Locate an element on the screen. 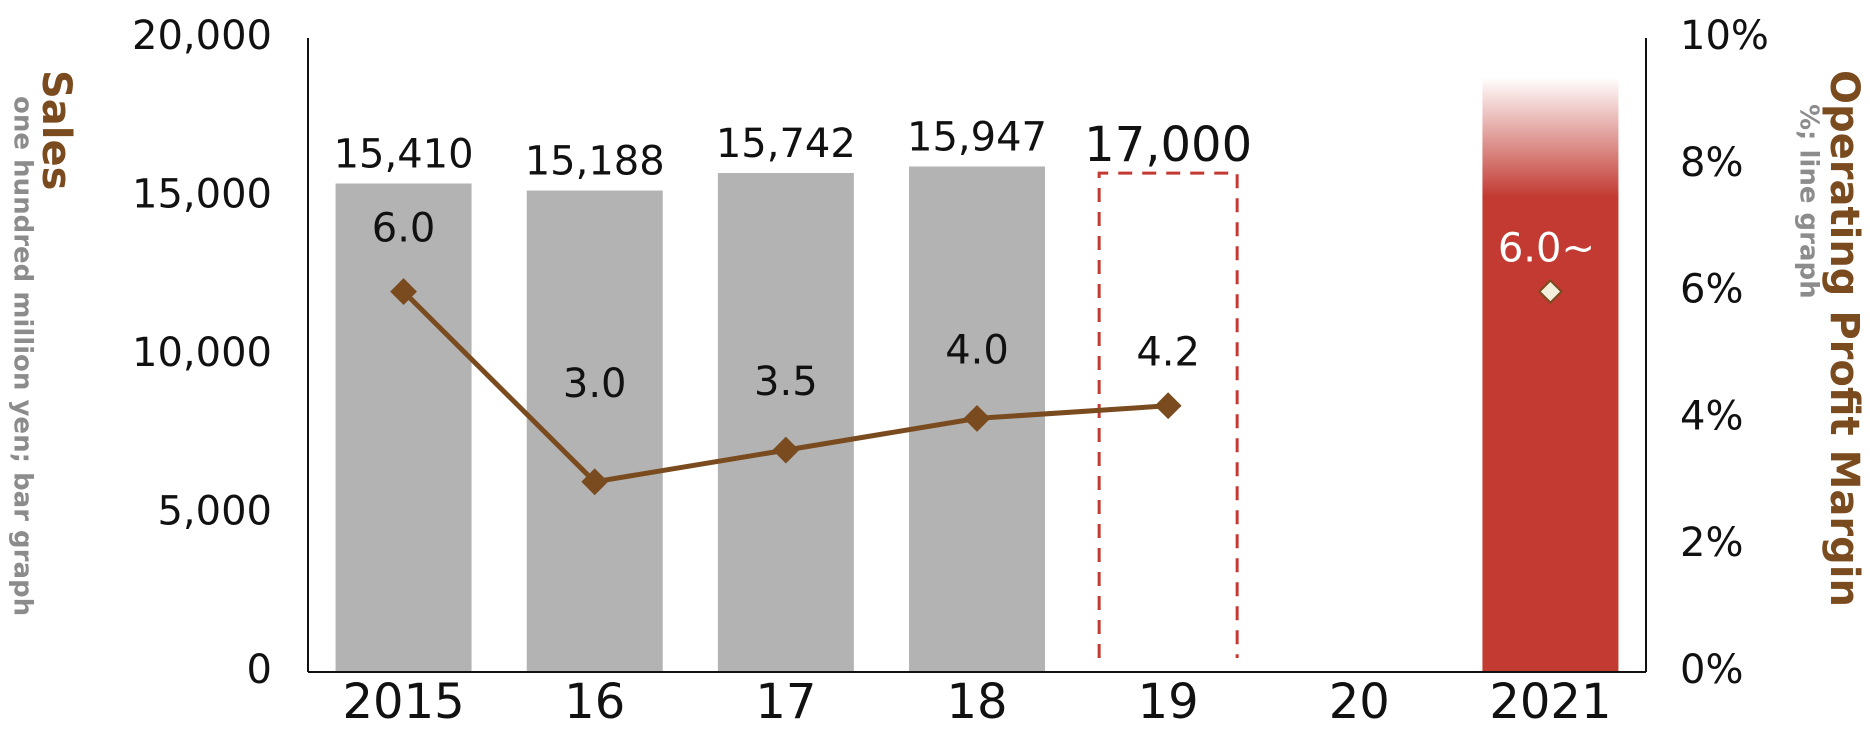 Image resolution: width=1870 pixels, height=736 pixels. margin-label-17: 3.5 is located at coordinates (786, 382).